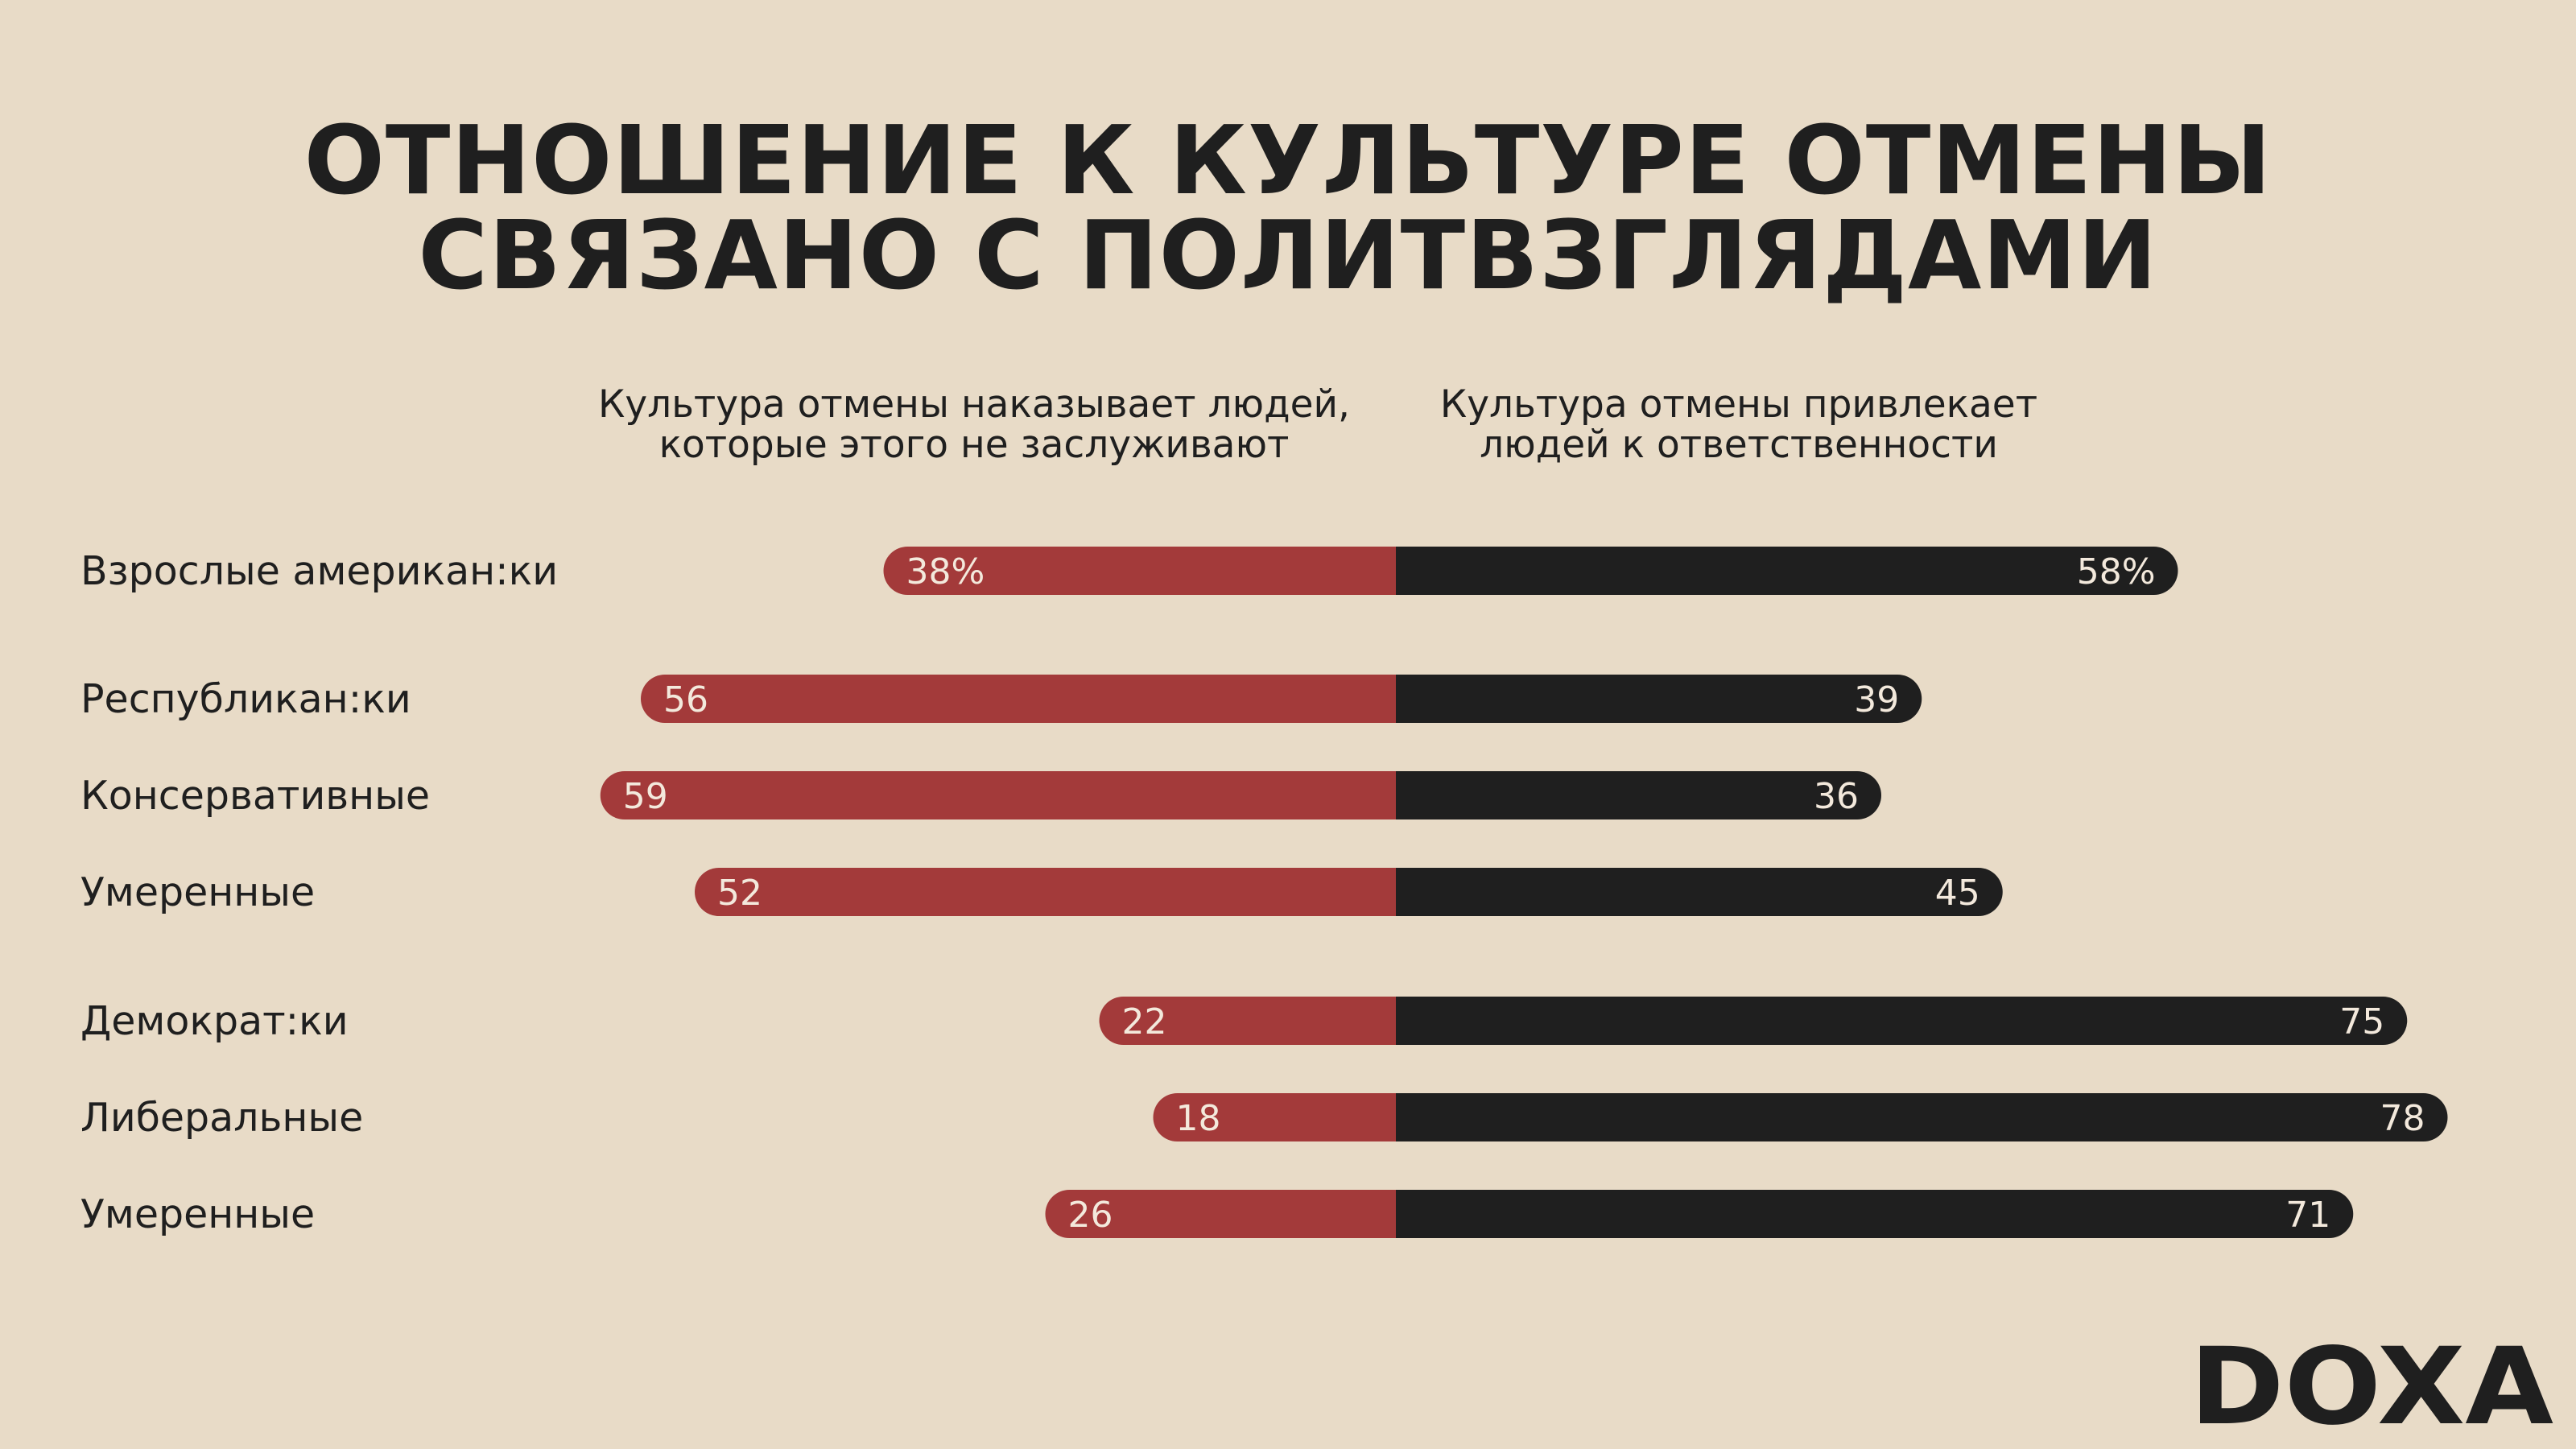 This screenshot has height=1449, width=2576. I want to click on left-column-header-line-2: которые этого не заслуживают, so click(974, 445).